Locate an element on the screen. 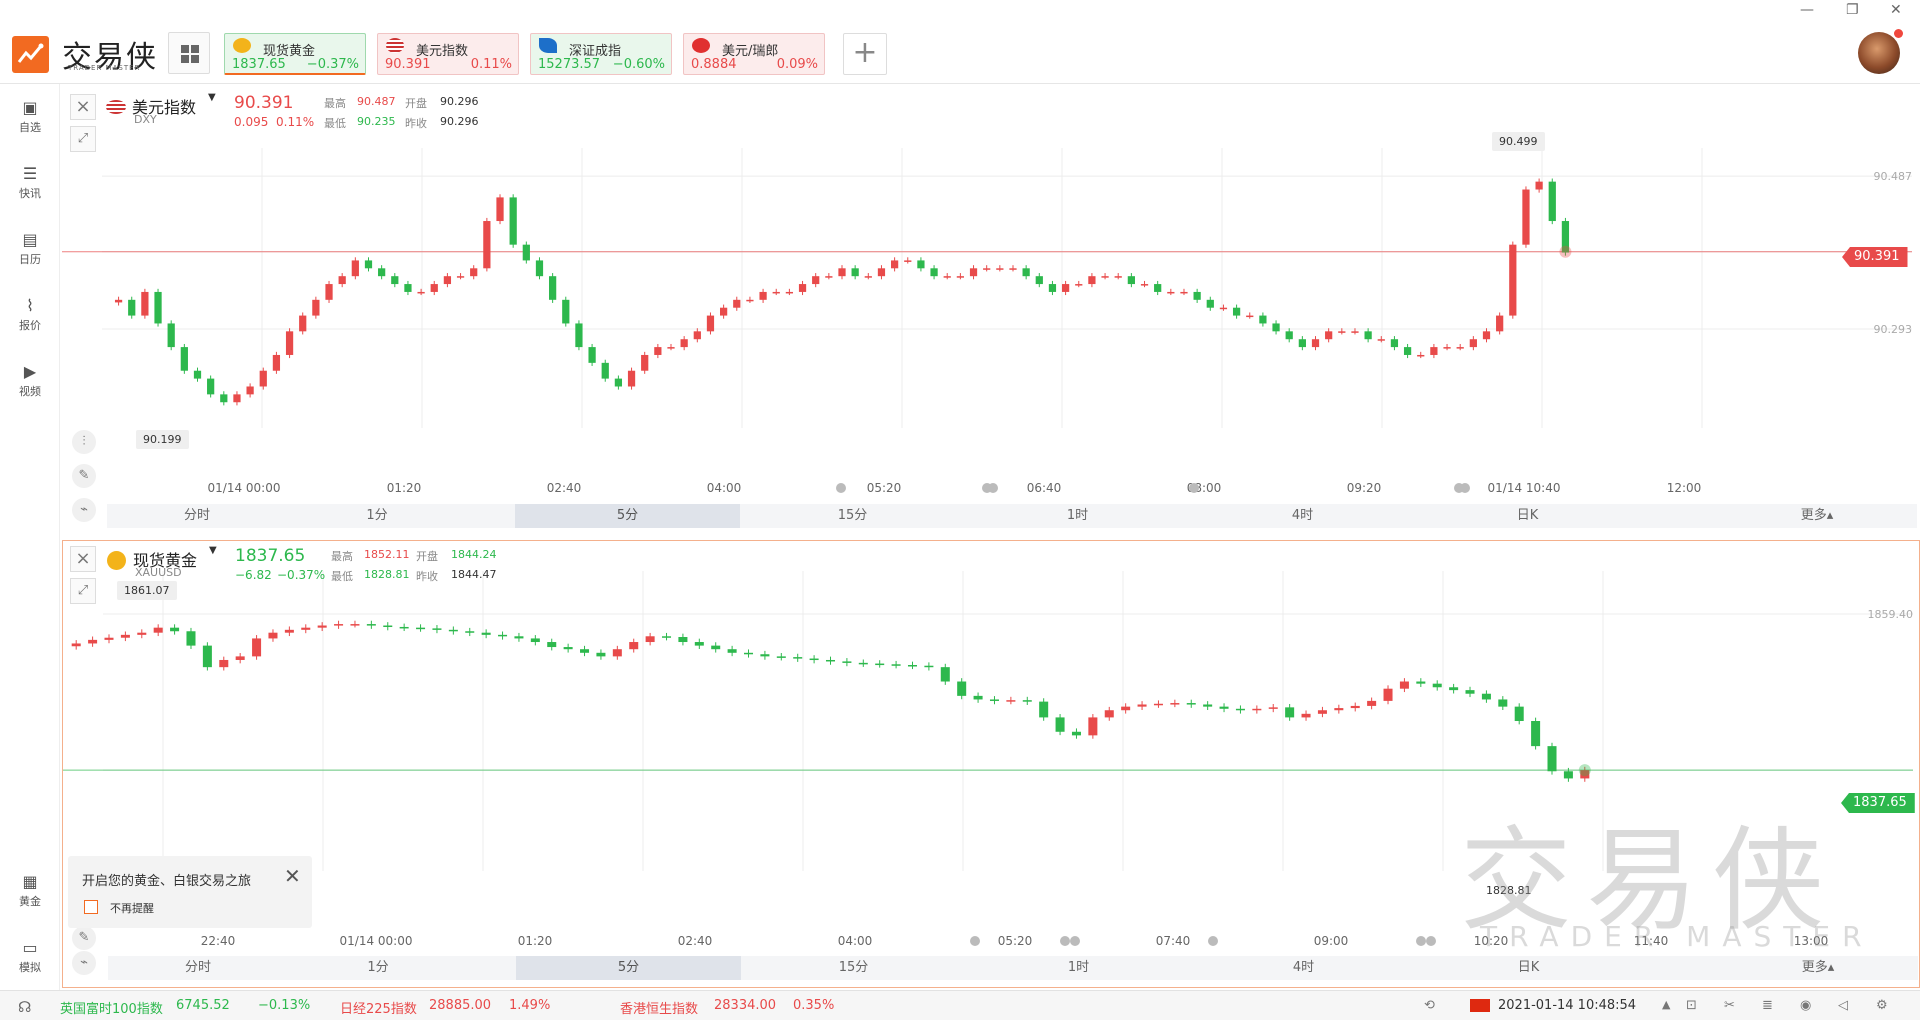  avatar is located at coordinates (1879, 53).